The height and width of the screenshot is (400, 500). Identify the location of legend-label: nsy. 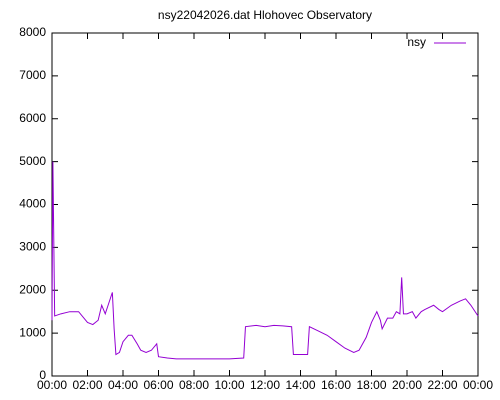
(416, 42).